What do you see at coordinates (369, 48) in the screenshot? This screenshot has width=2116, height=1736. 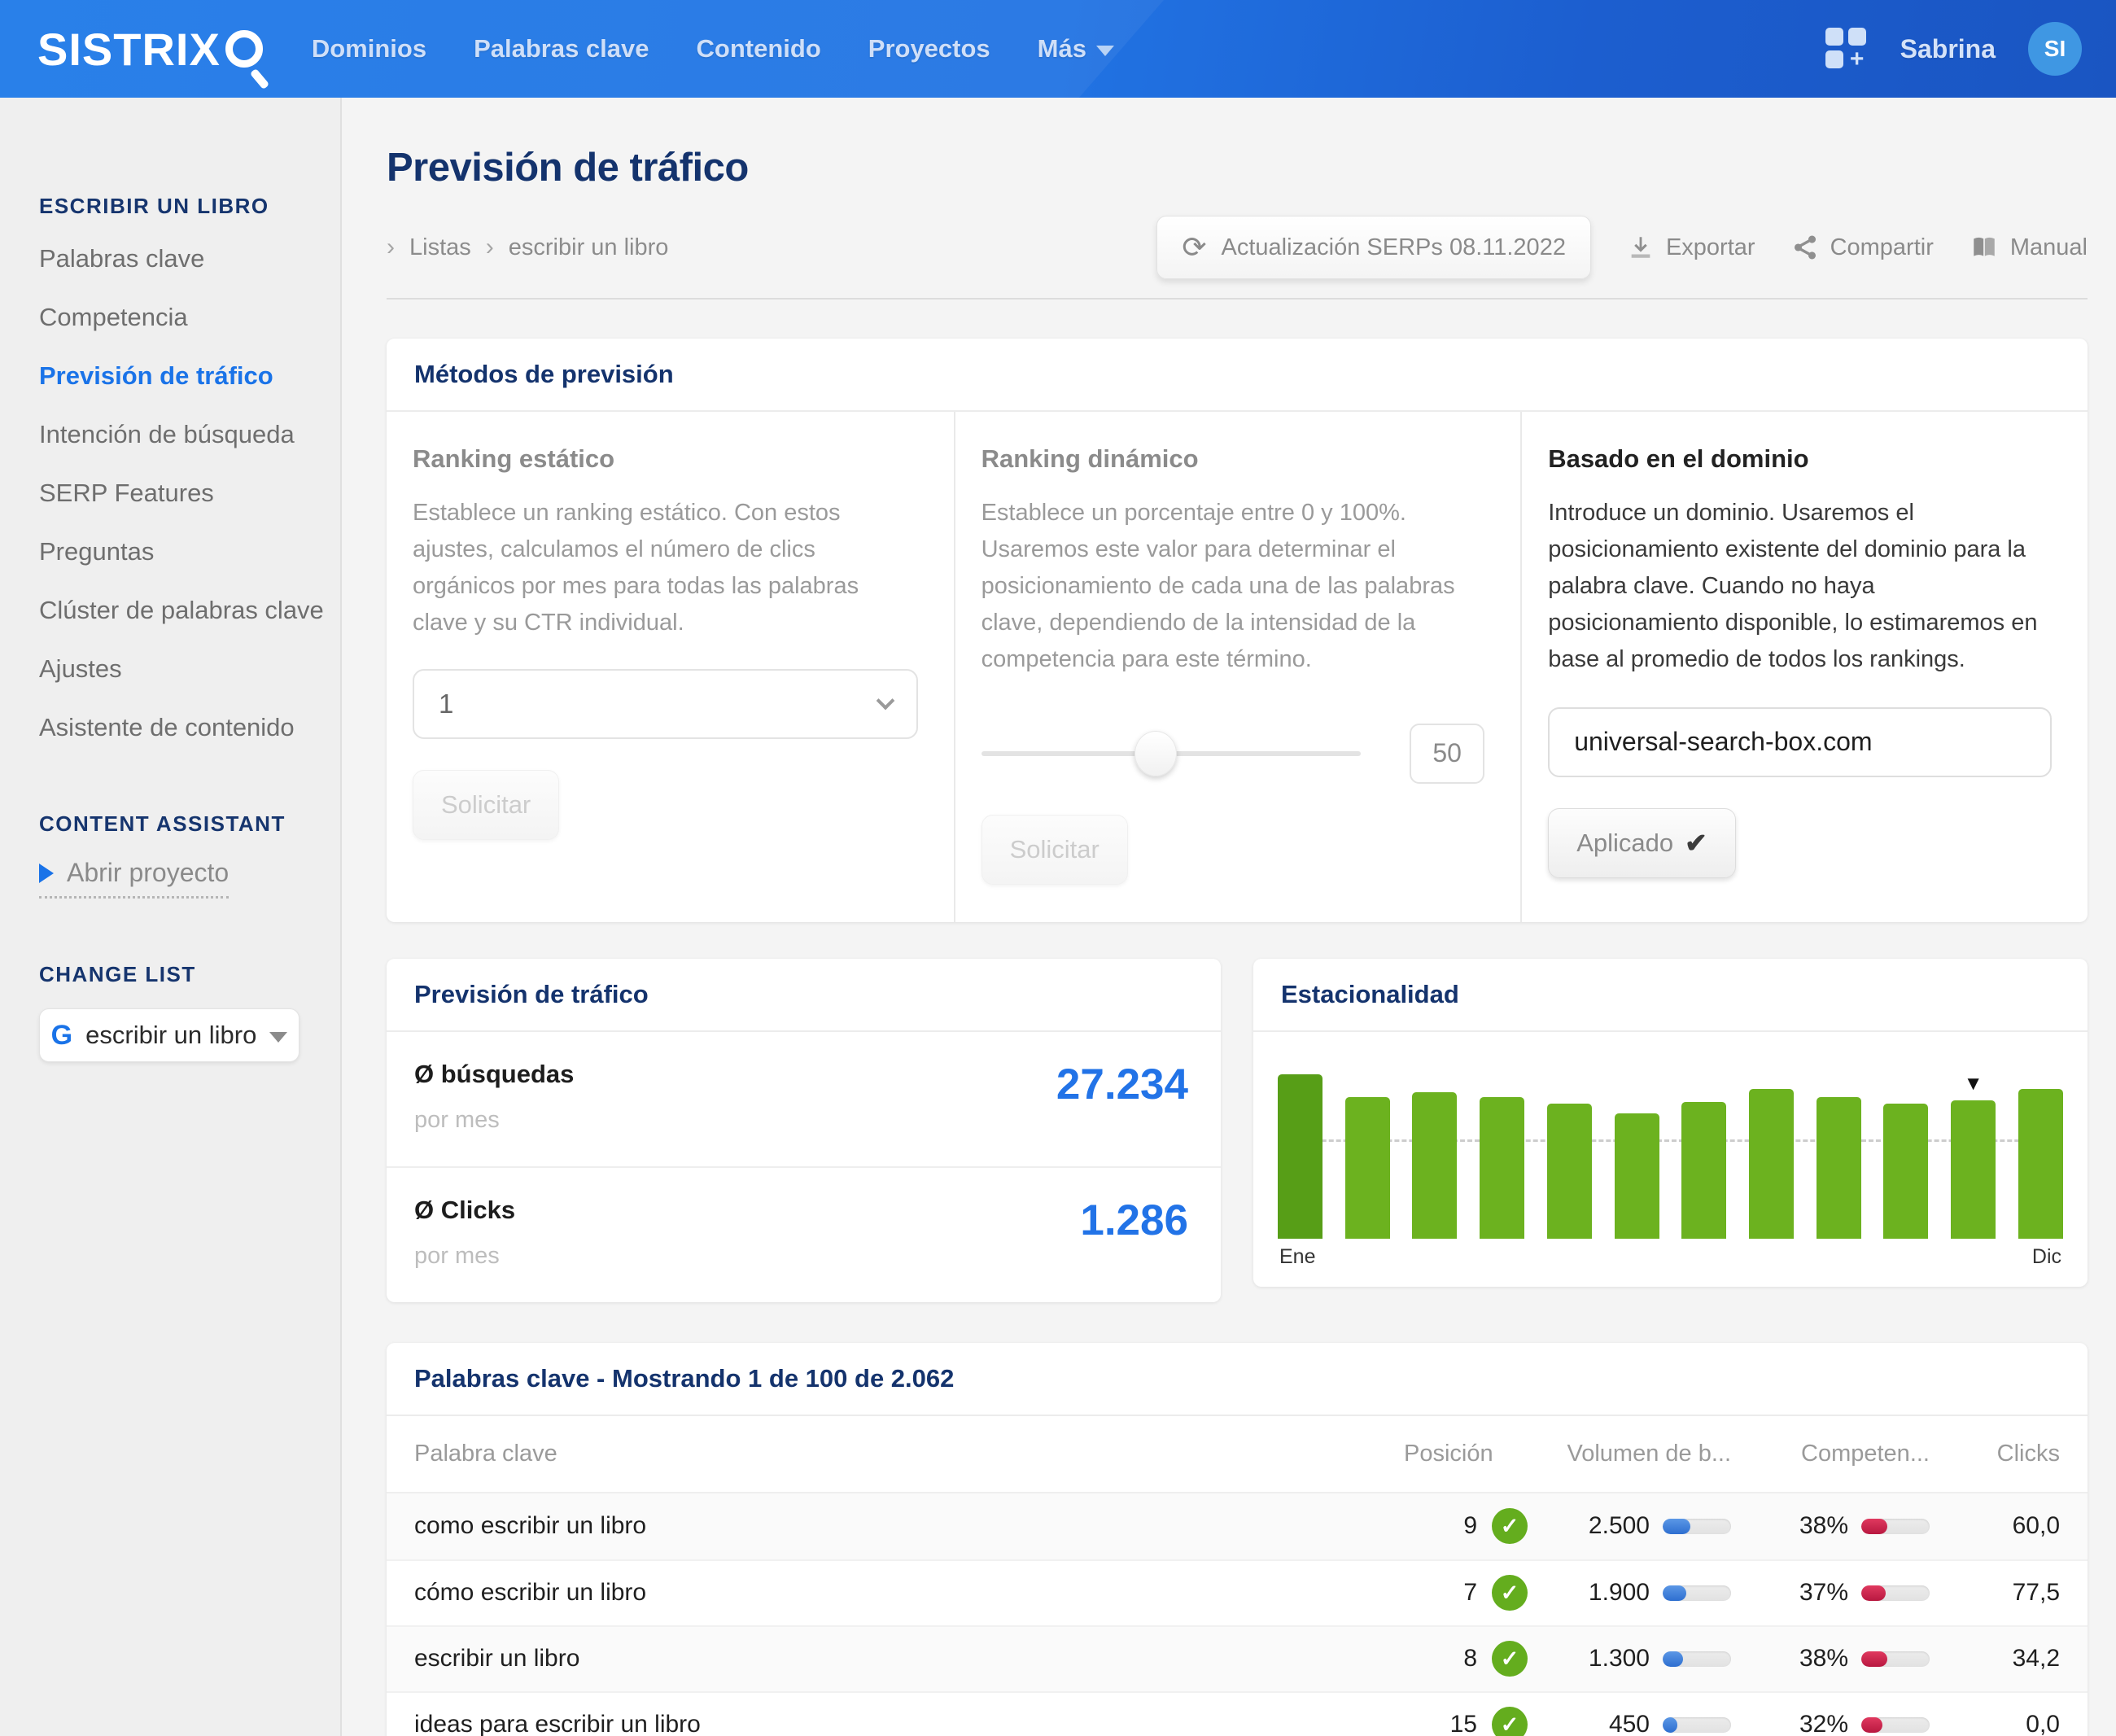 I see `nav-item-dominios: Dominios` at bounding box center [369, 48].